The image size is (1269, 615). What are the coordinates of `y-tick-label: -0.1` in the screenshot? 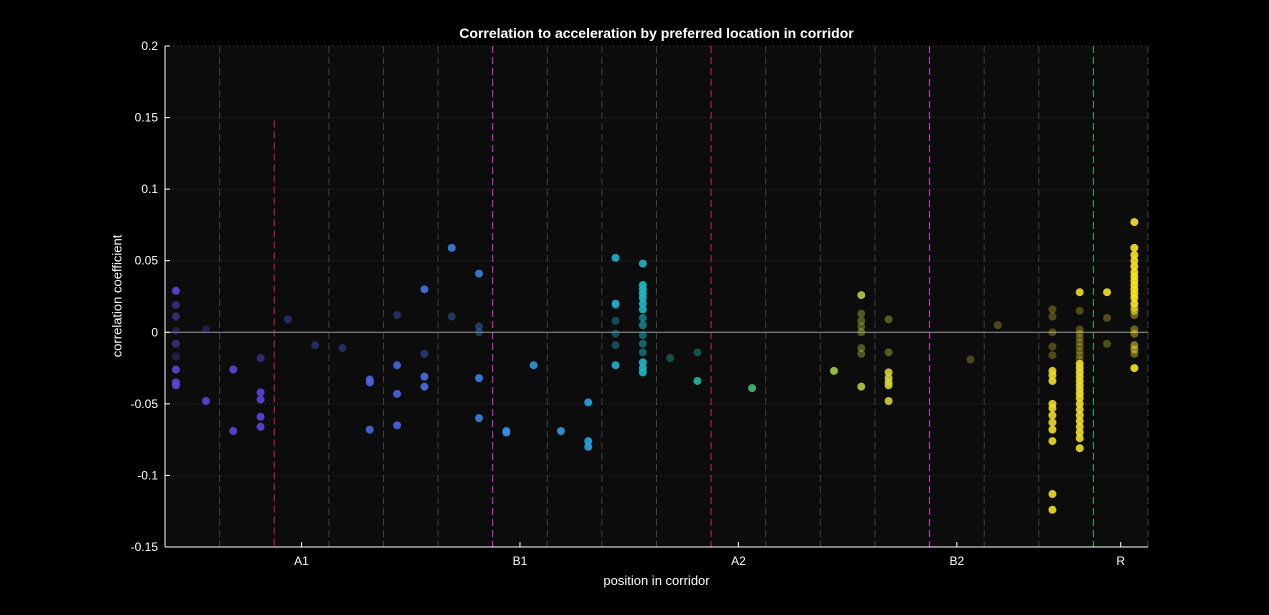 It's located at (147, 475).